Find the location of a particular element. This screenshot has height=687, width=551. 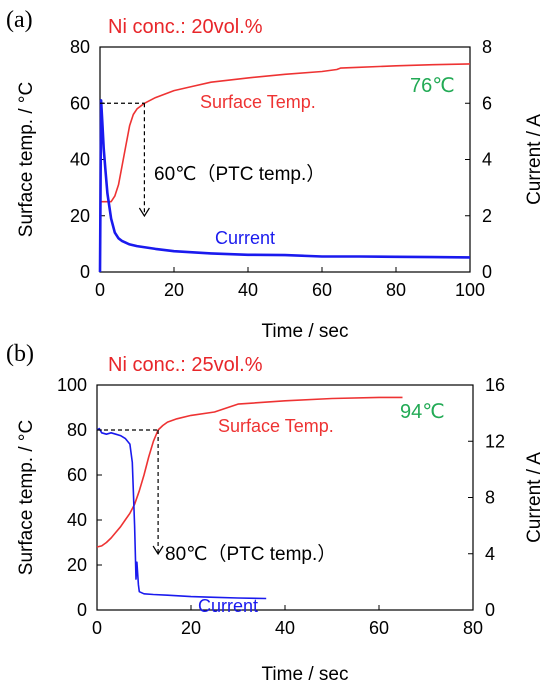

ptc-temp-label: 60℃（PTC temp.） is located at coordinates (239, 174).